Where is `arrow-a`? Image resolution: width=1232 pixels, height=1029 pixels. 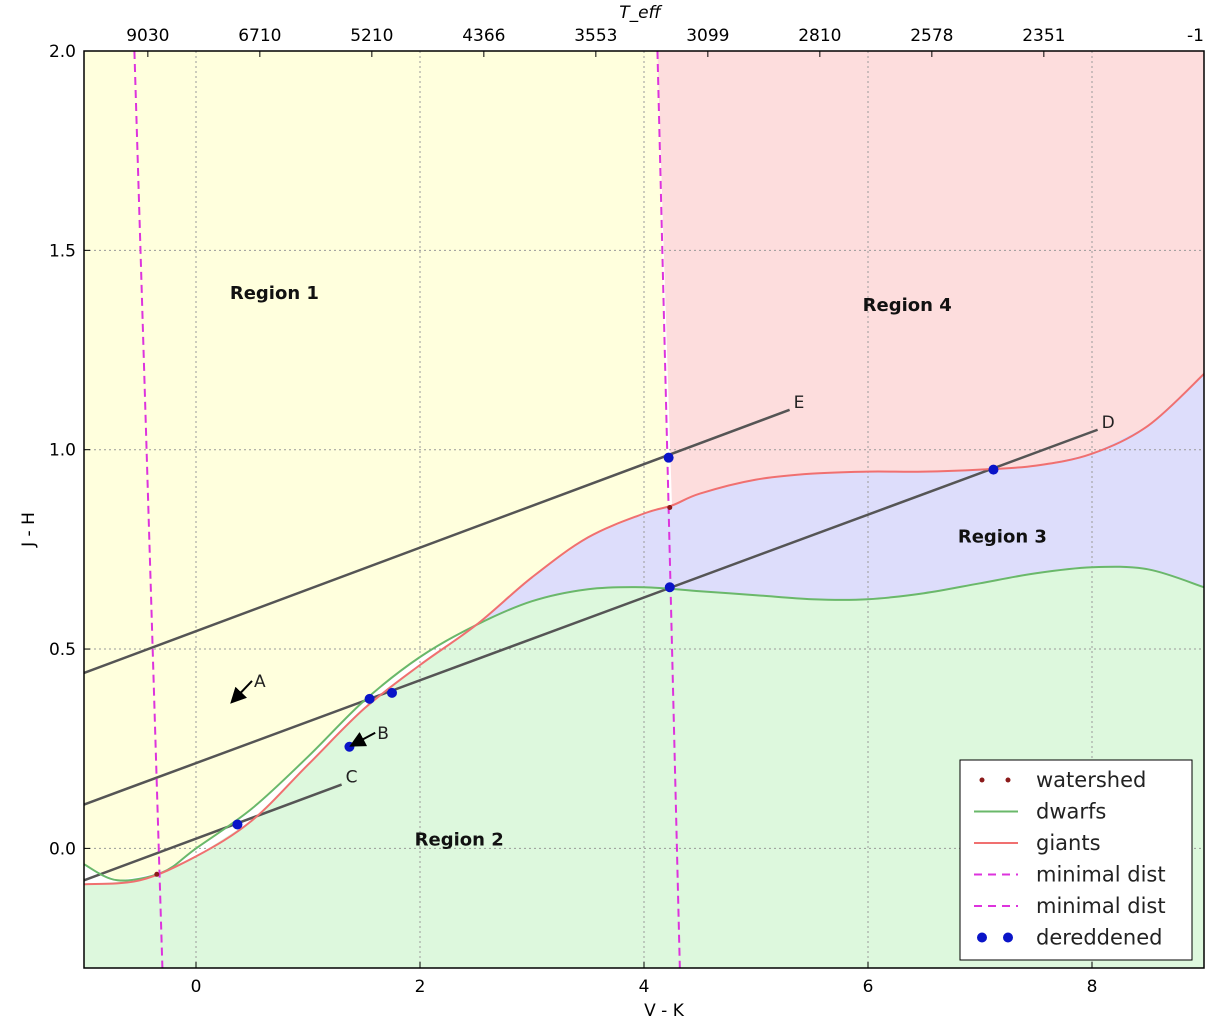
arrow-a is located at coordinates (241, 692).